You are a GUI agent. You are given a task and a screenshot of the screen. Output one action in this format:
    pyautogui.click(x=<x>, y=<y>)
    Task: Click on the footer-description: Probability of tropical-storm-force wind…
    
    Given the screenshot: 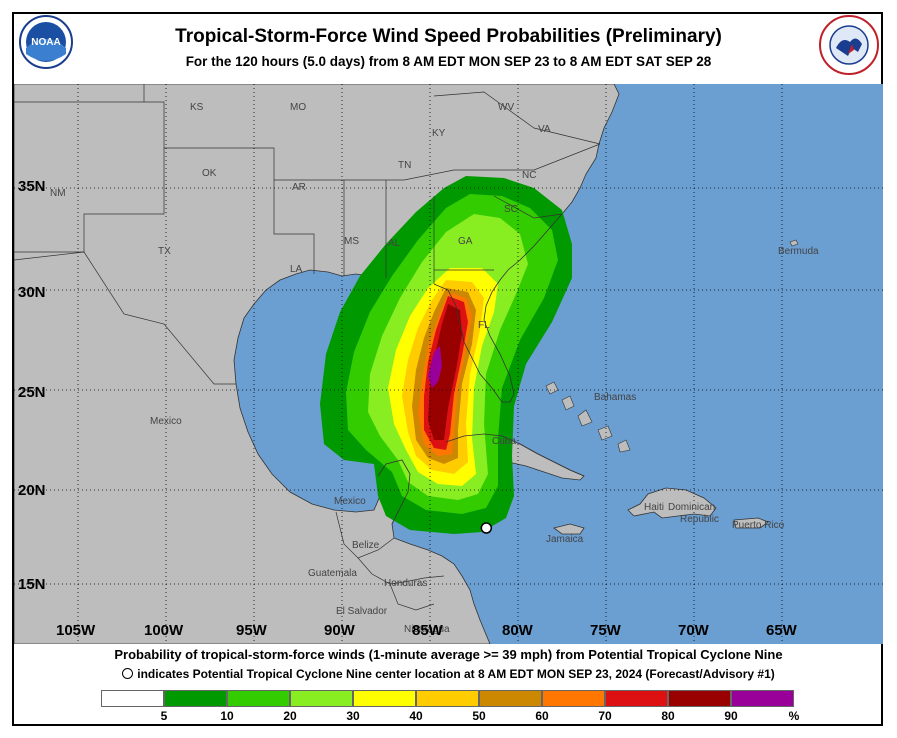 What is the action you would take?
    pyautogui.click(x=448, y=654)
    